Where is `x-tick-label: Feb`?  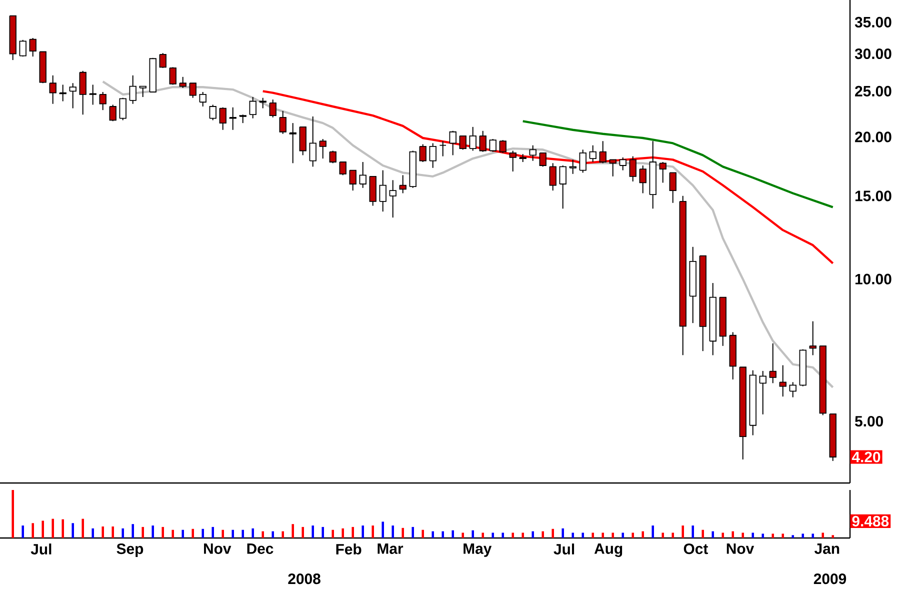
x-tick-label: Feb is located at coordinates (349, 549).